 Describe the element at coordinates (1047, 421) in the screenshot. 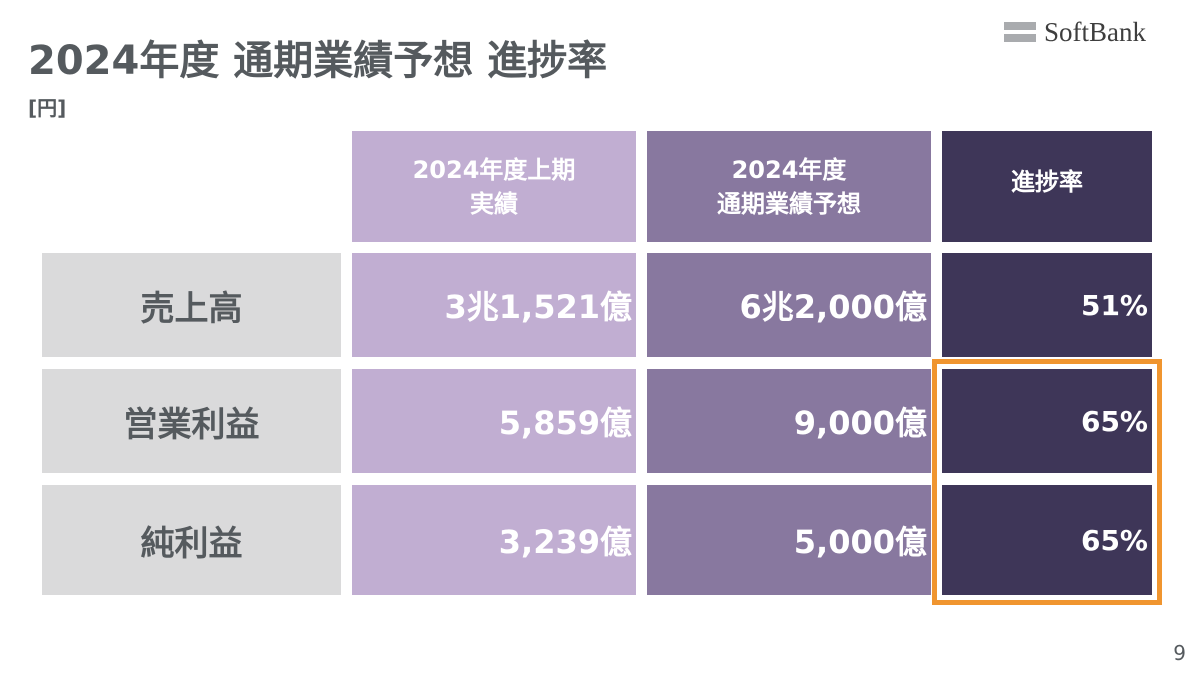

I see `operating-income-progress: 65%` at that location.